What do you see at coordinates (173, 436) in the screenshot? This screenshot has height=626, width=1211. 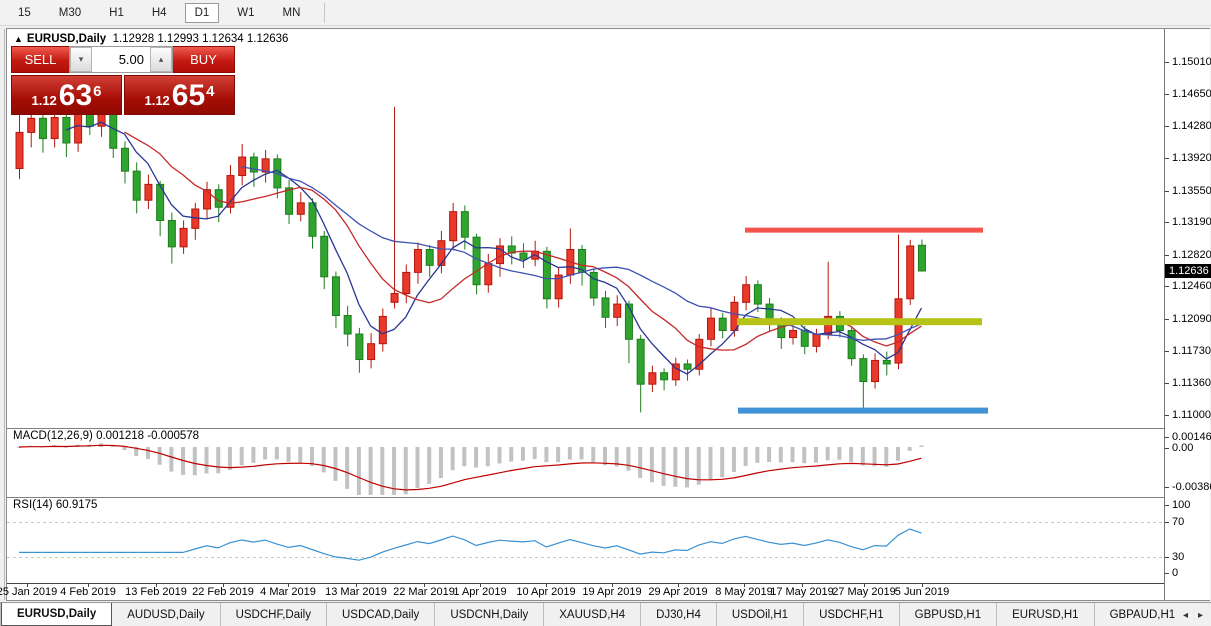 I see `macd-signal-value: -0.000578` at bounding box center [173, 436].